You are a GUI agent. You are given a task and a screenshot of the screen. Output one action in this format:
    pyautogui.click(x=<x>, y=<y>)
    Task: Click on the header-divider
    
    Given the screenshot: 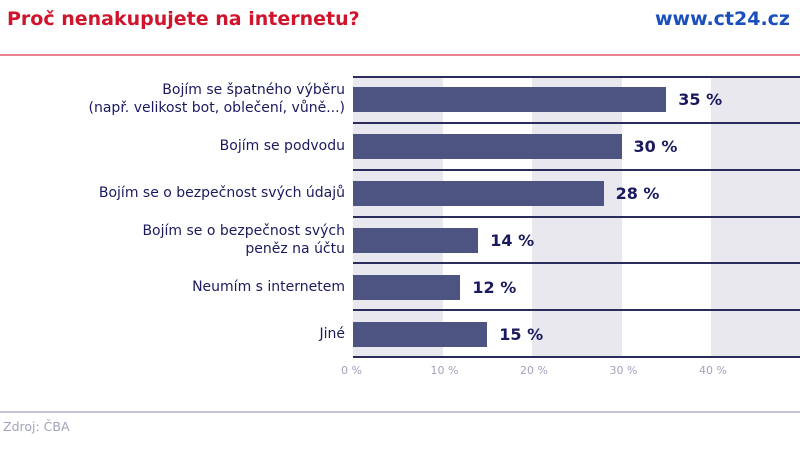 What is the action you would take?
    pyautogui.click(x=400, y=55)
    